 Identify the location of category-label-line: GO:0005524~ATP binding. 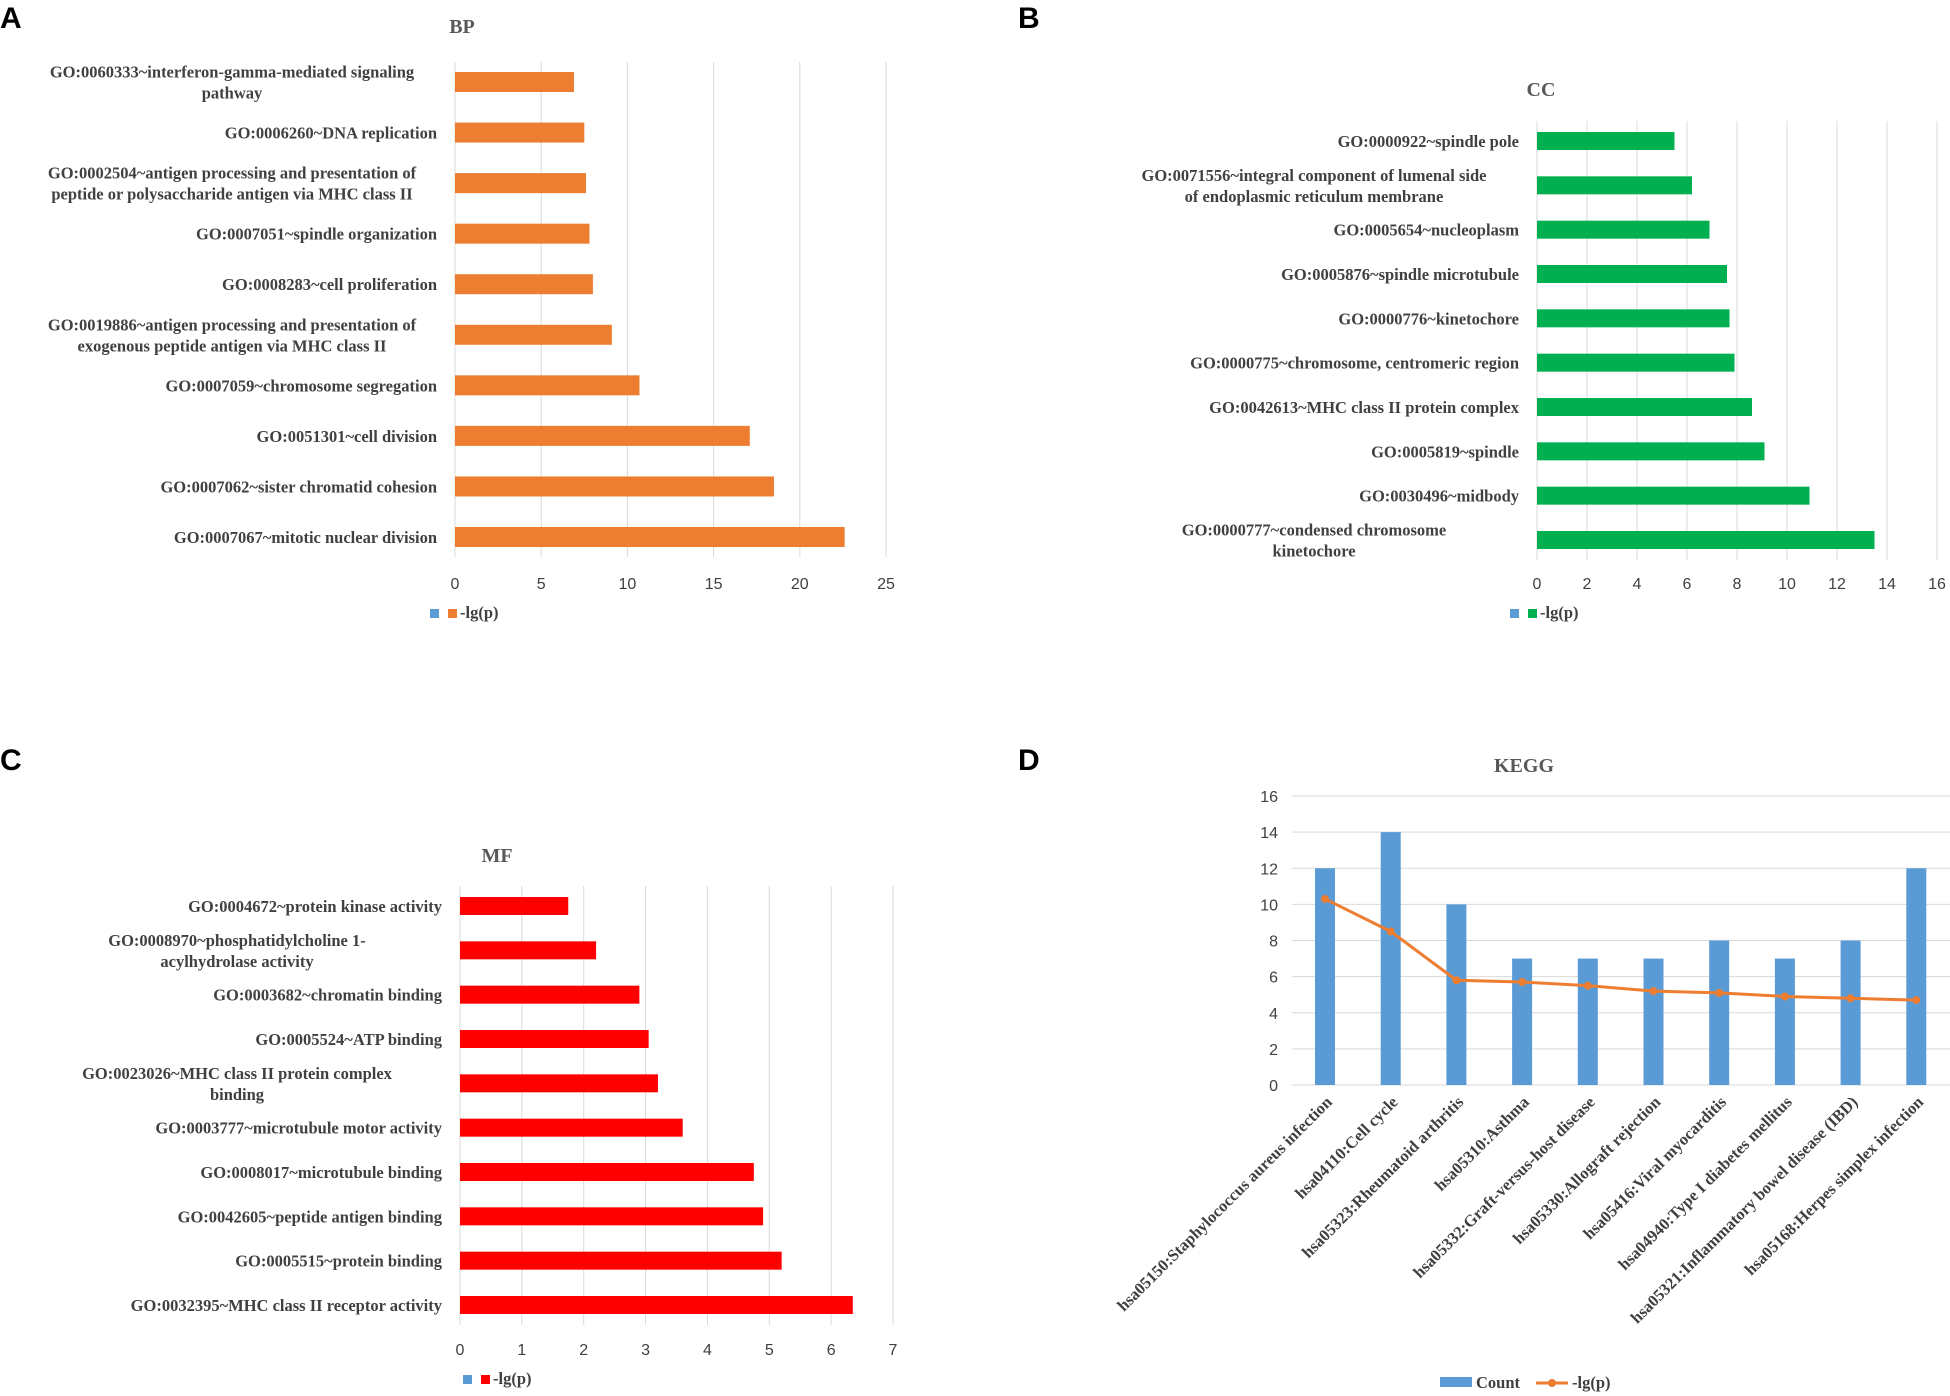
(348, 1039).